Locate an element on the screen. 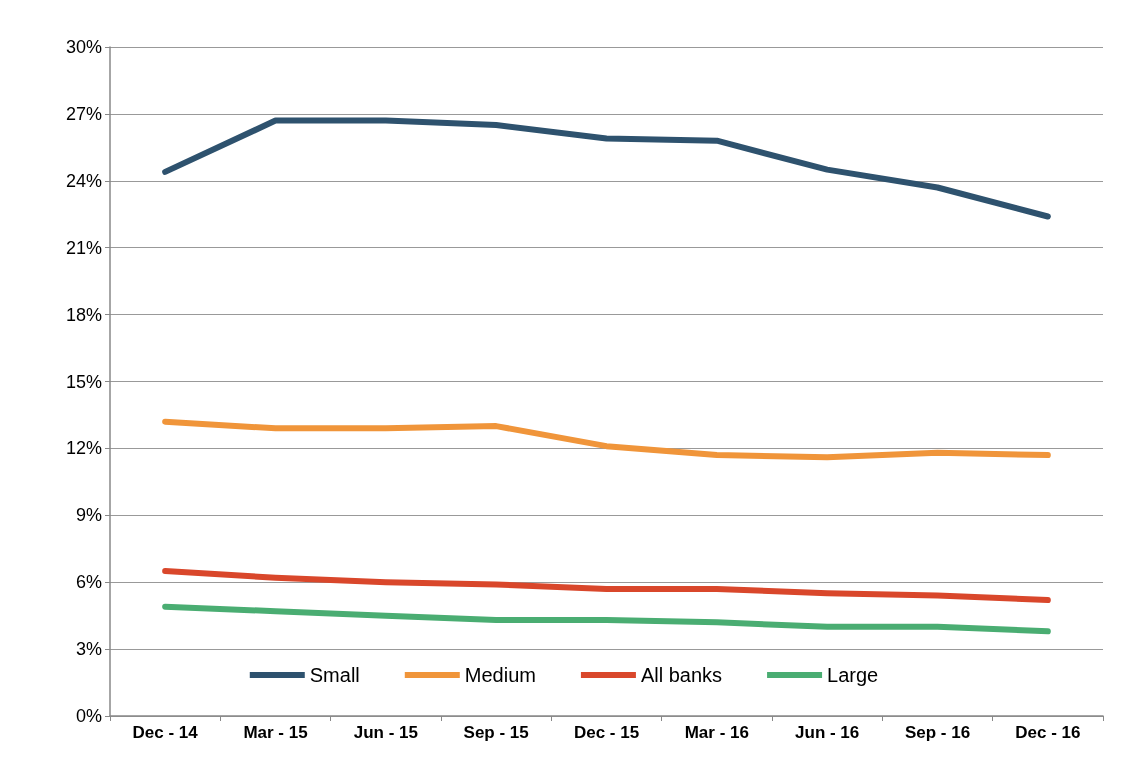 The width and height of the screenshot is (1128, 765). y-tick-label: 30% is located at coordinates (83, 47).